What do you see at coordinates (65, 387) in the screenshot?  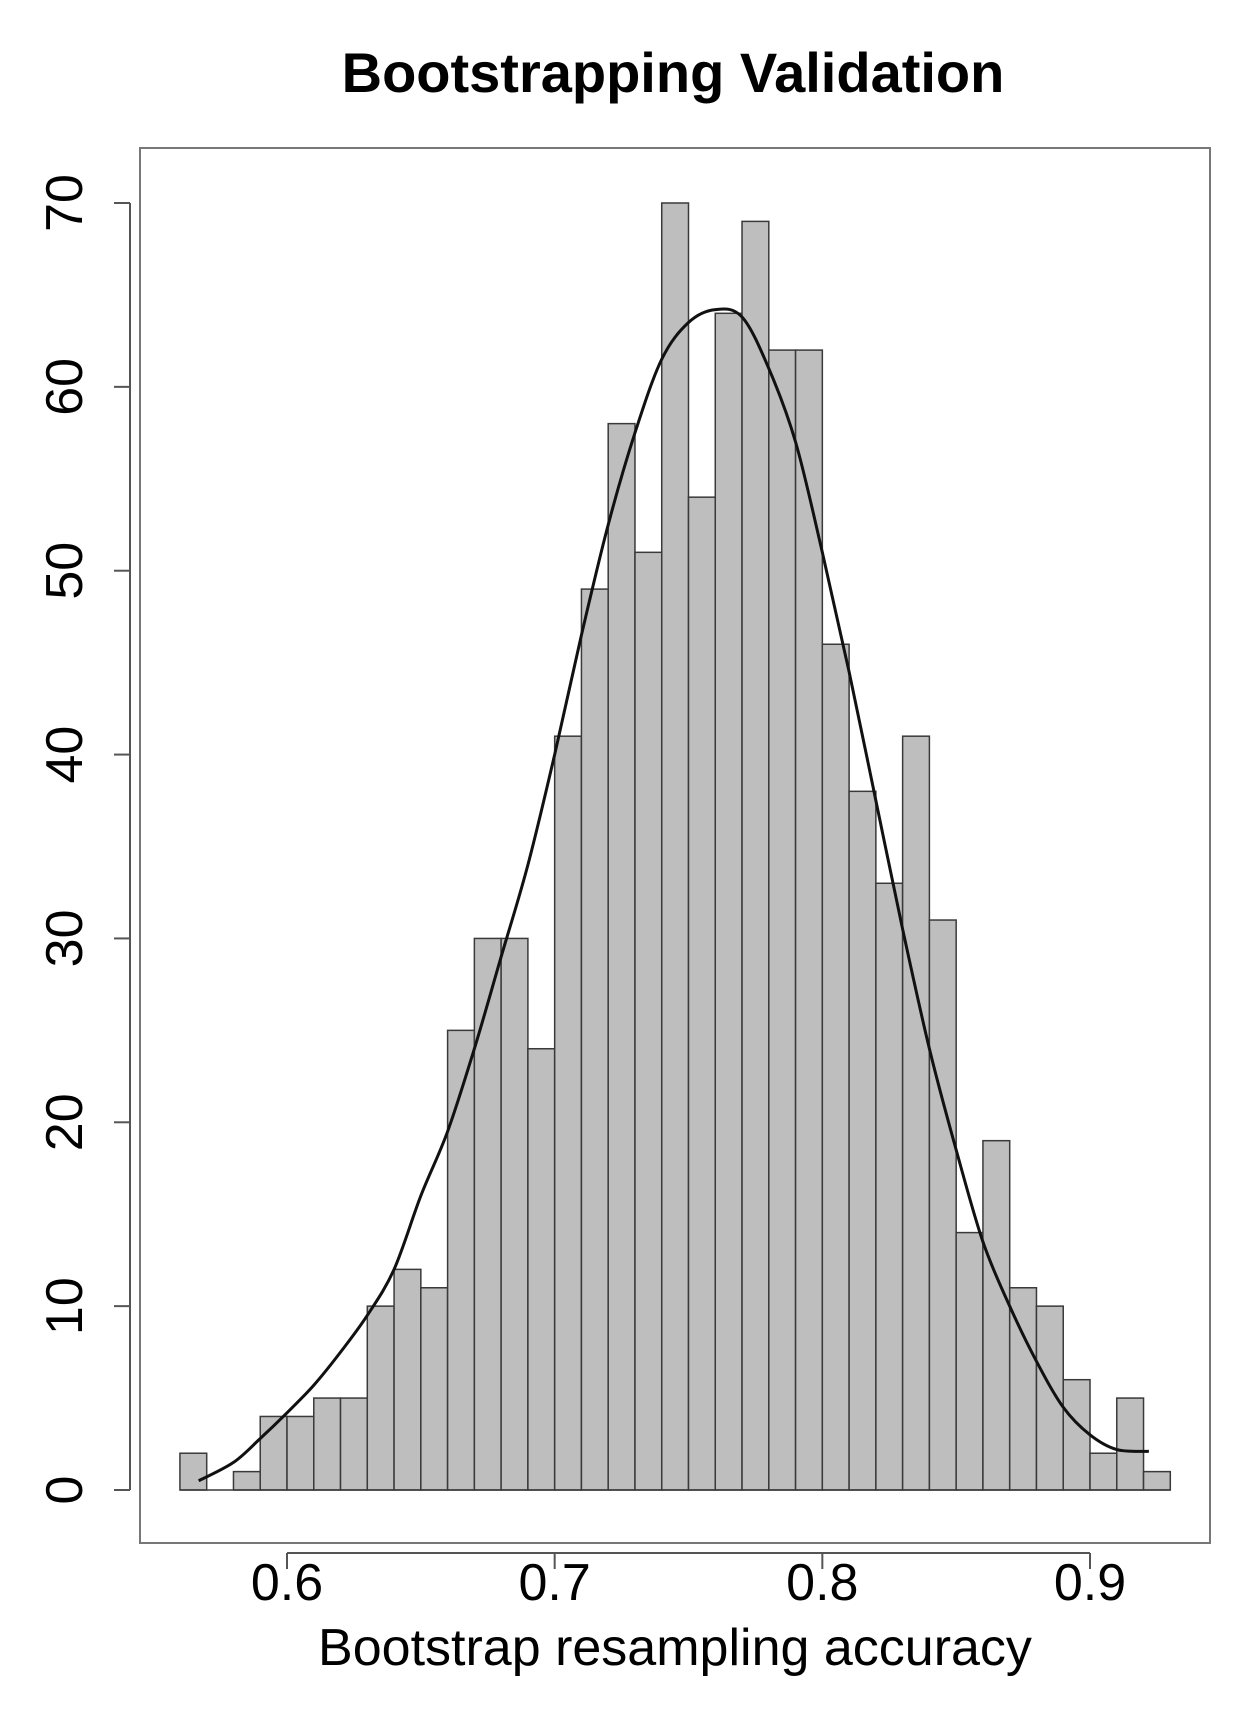 I see `y-tick-label: 60` at bounding box center [65, 387].